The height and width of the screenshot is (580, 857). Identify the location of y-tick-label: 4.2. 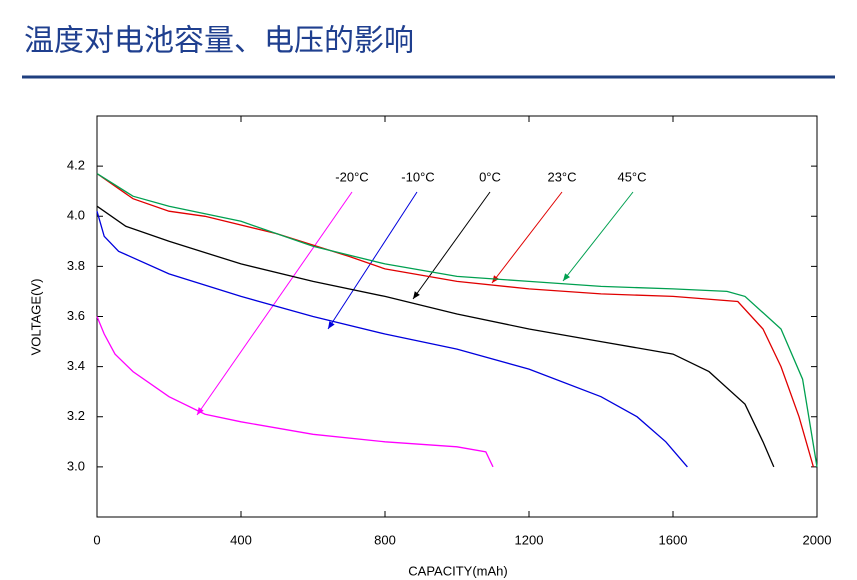
(76, 165).